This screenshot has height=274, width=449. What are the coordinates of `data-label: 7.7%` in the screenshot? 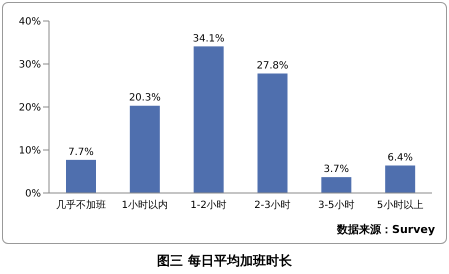 It's located at (81, 152).